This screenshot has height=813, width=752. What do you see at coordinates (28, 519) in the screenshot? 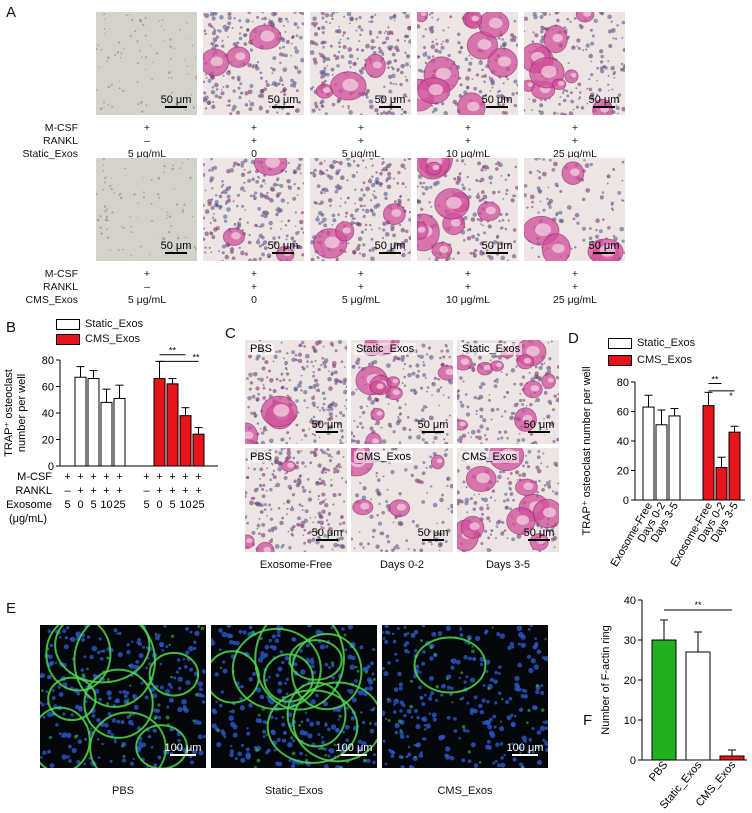
I see `row-label-unit: (μg/mL)` at bounding box center [28, 519].